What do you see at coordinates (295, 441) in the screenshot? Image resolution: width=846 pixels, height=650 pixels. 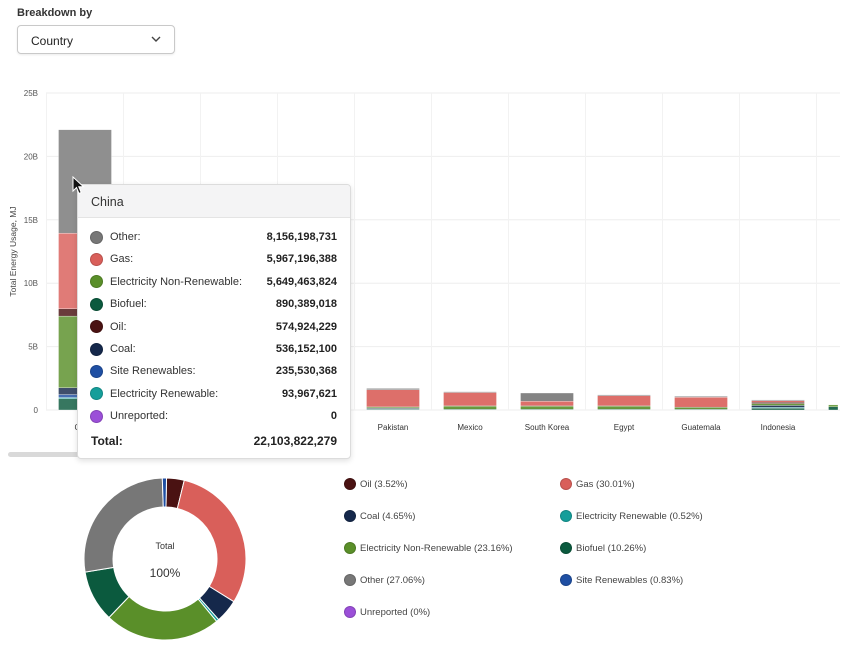 I see `tooltip-total-value: 22,103,822,279` at bounding box center [295, 441].